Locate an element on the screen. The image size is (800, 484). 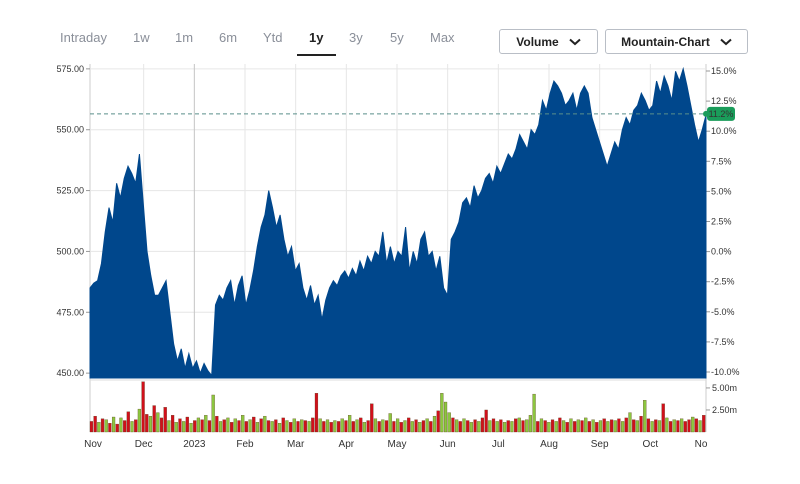
month-label: Nov is located at coordinates (93, 444).